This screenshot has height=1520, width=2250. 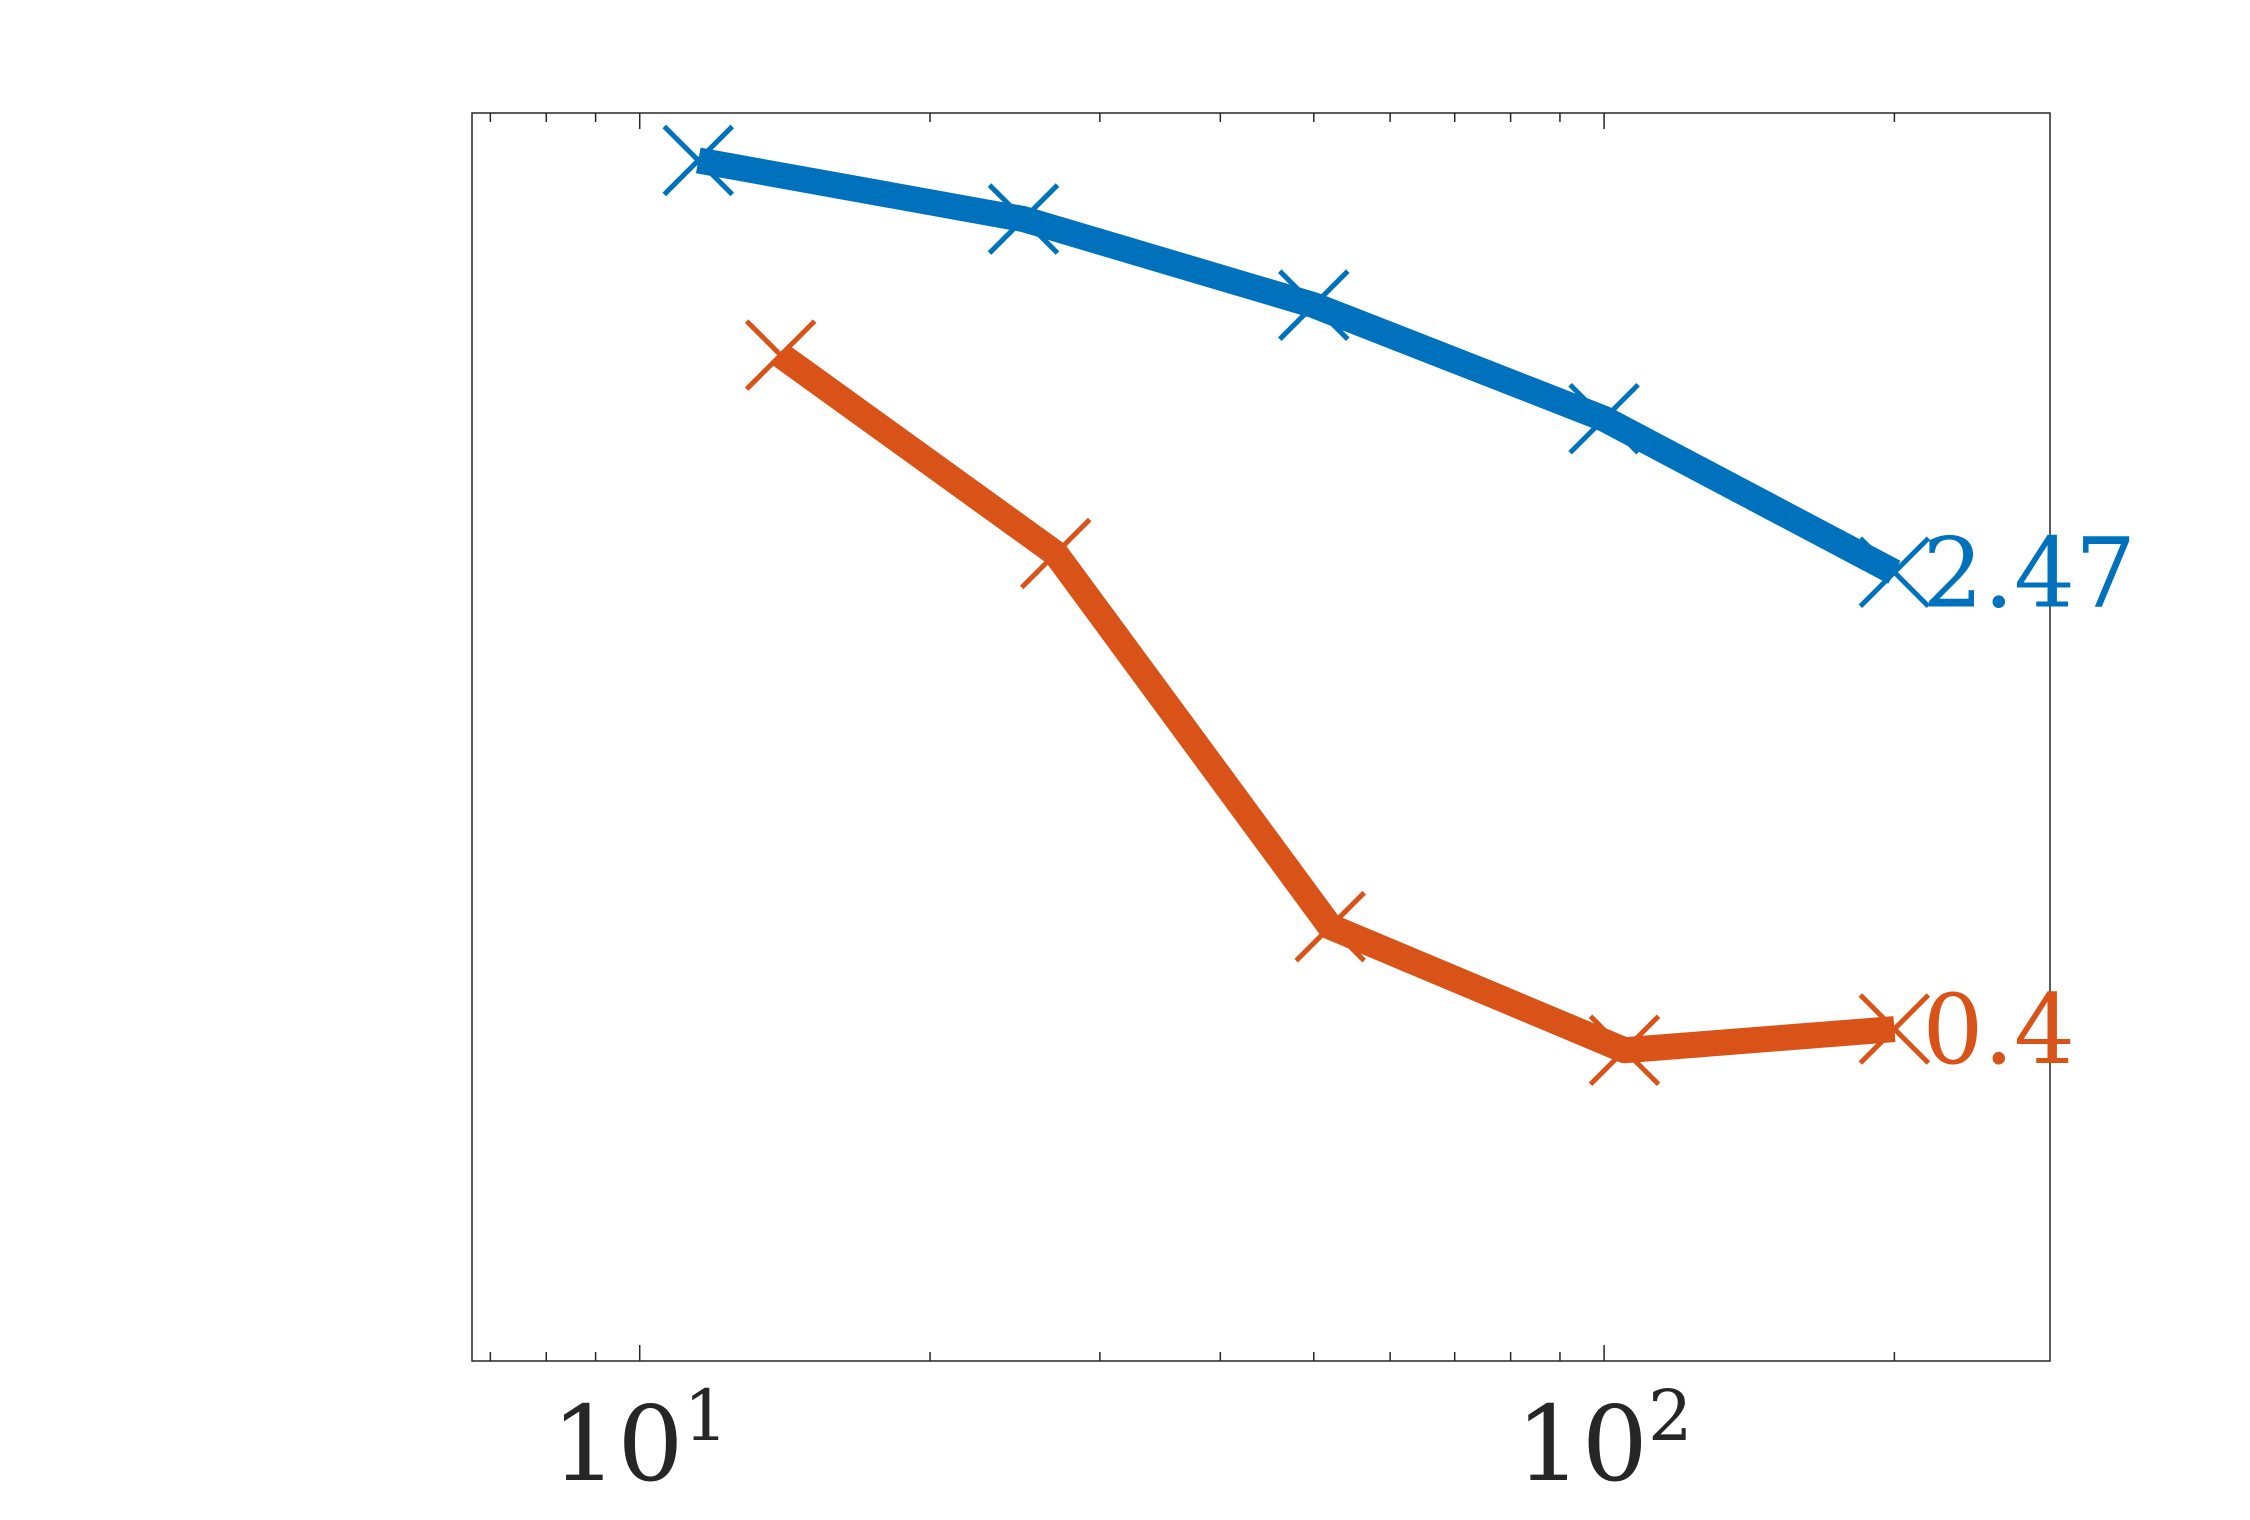 I want to click on x-tick-label: 102, so click(x=1604, y=1440).